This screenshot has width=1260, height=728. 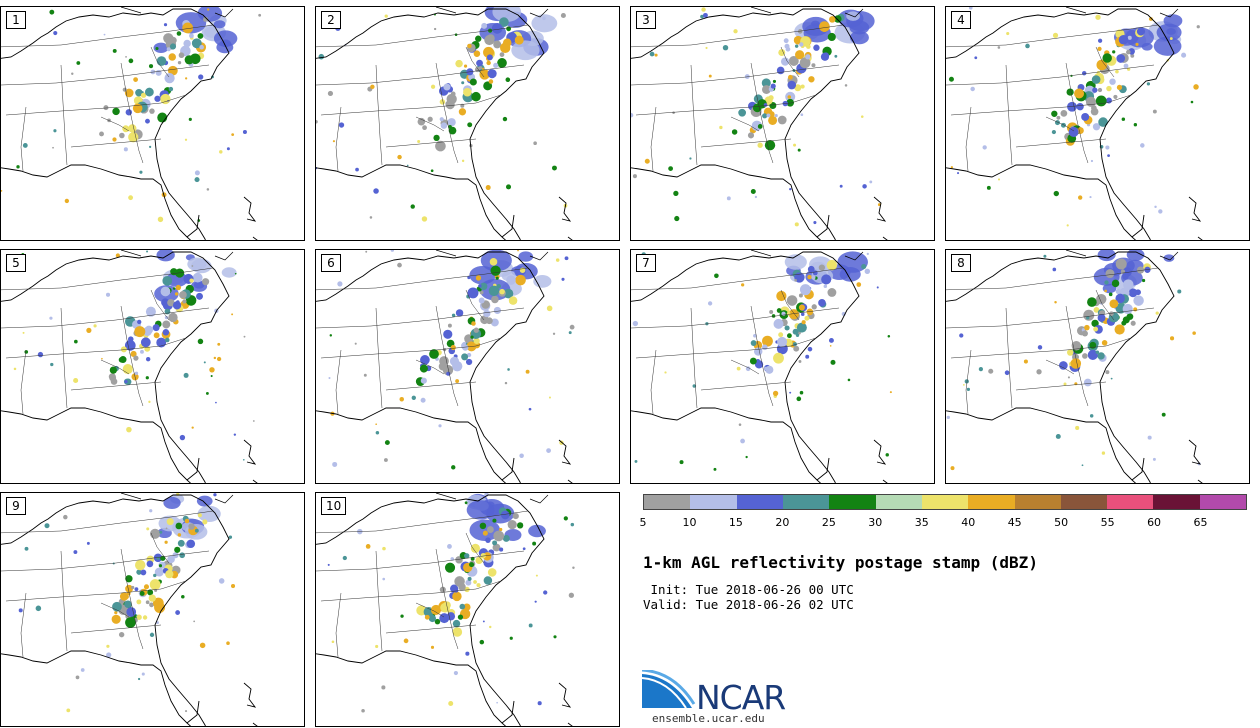 What do you see at coordinates (961, 263) in the screenshot?
I see `panel-number: 8` at bounding box center [961, 263].